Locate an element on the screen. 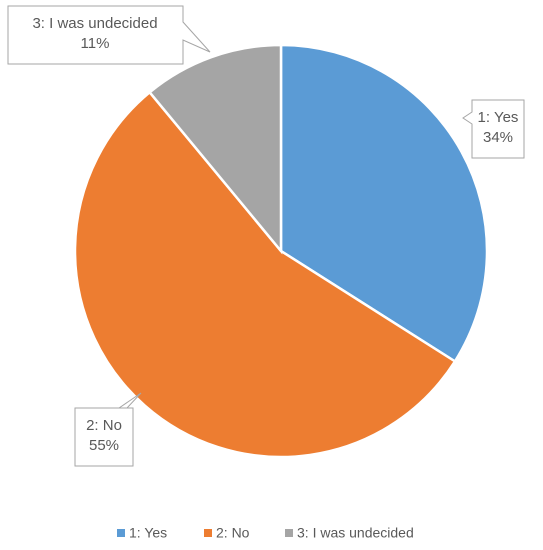  callout-category: 2: No is located at coordinates (104, 425).